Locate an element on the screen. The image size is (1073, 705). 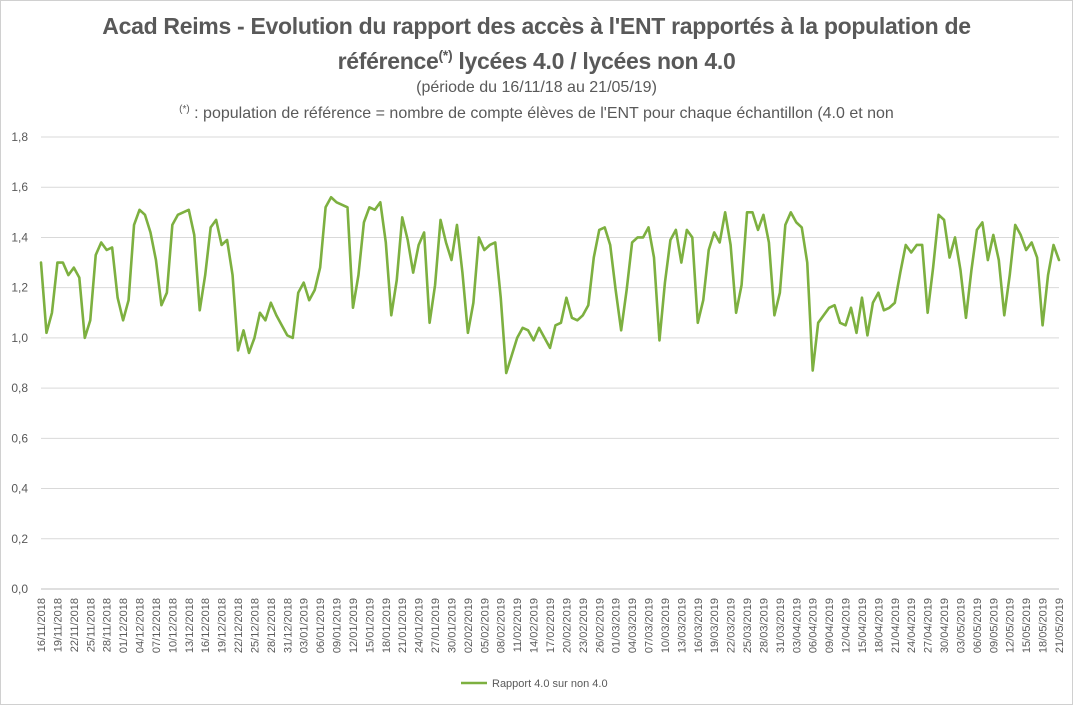
x-tick-label: 05/02/2019 is located at coordinates (485, 625).